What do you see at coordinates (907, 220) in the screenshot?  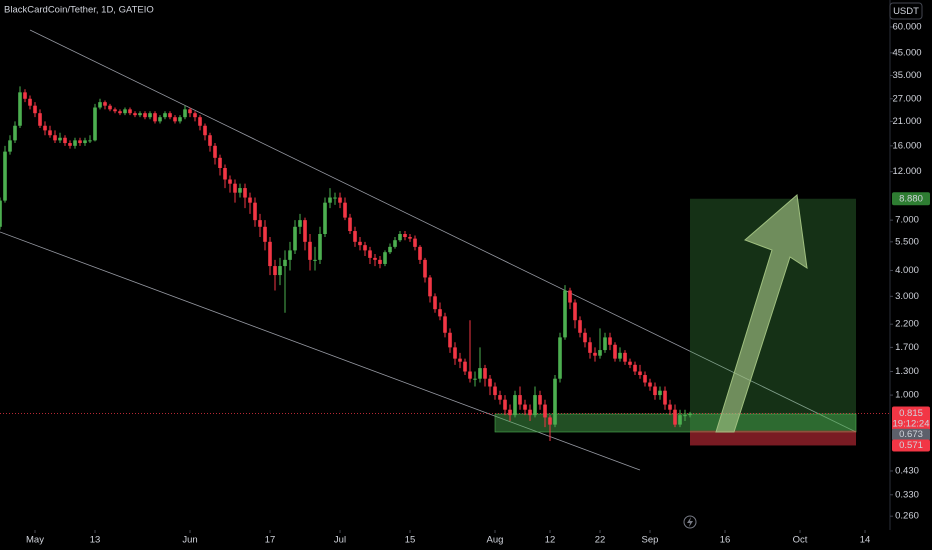 I see `y-tick-label: 7.000` at bounding box center [907, 220].